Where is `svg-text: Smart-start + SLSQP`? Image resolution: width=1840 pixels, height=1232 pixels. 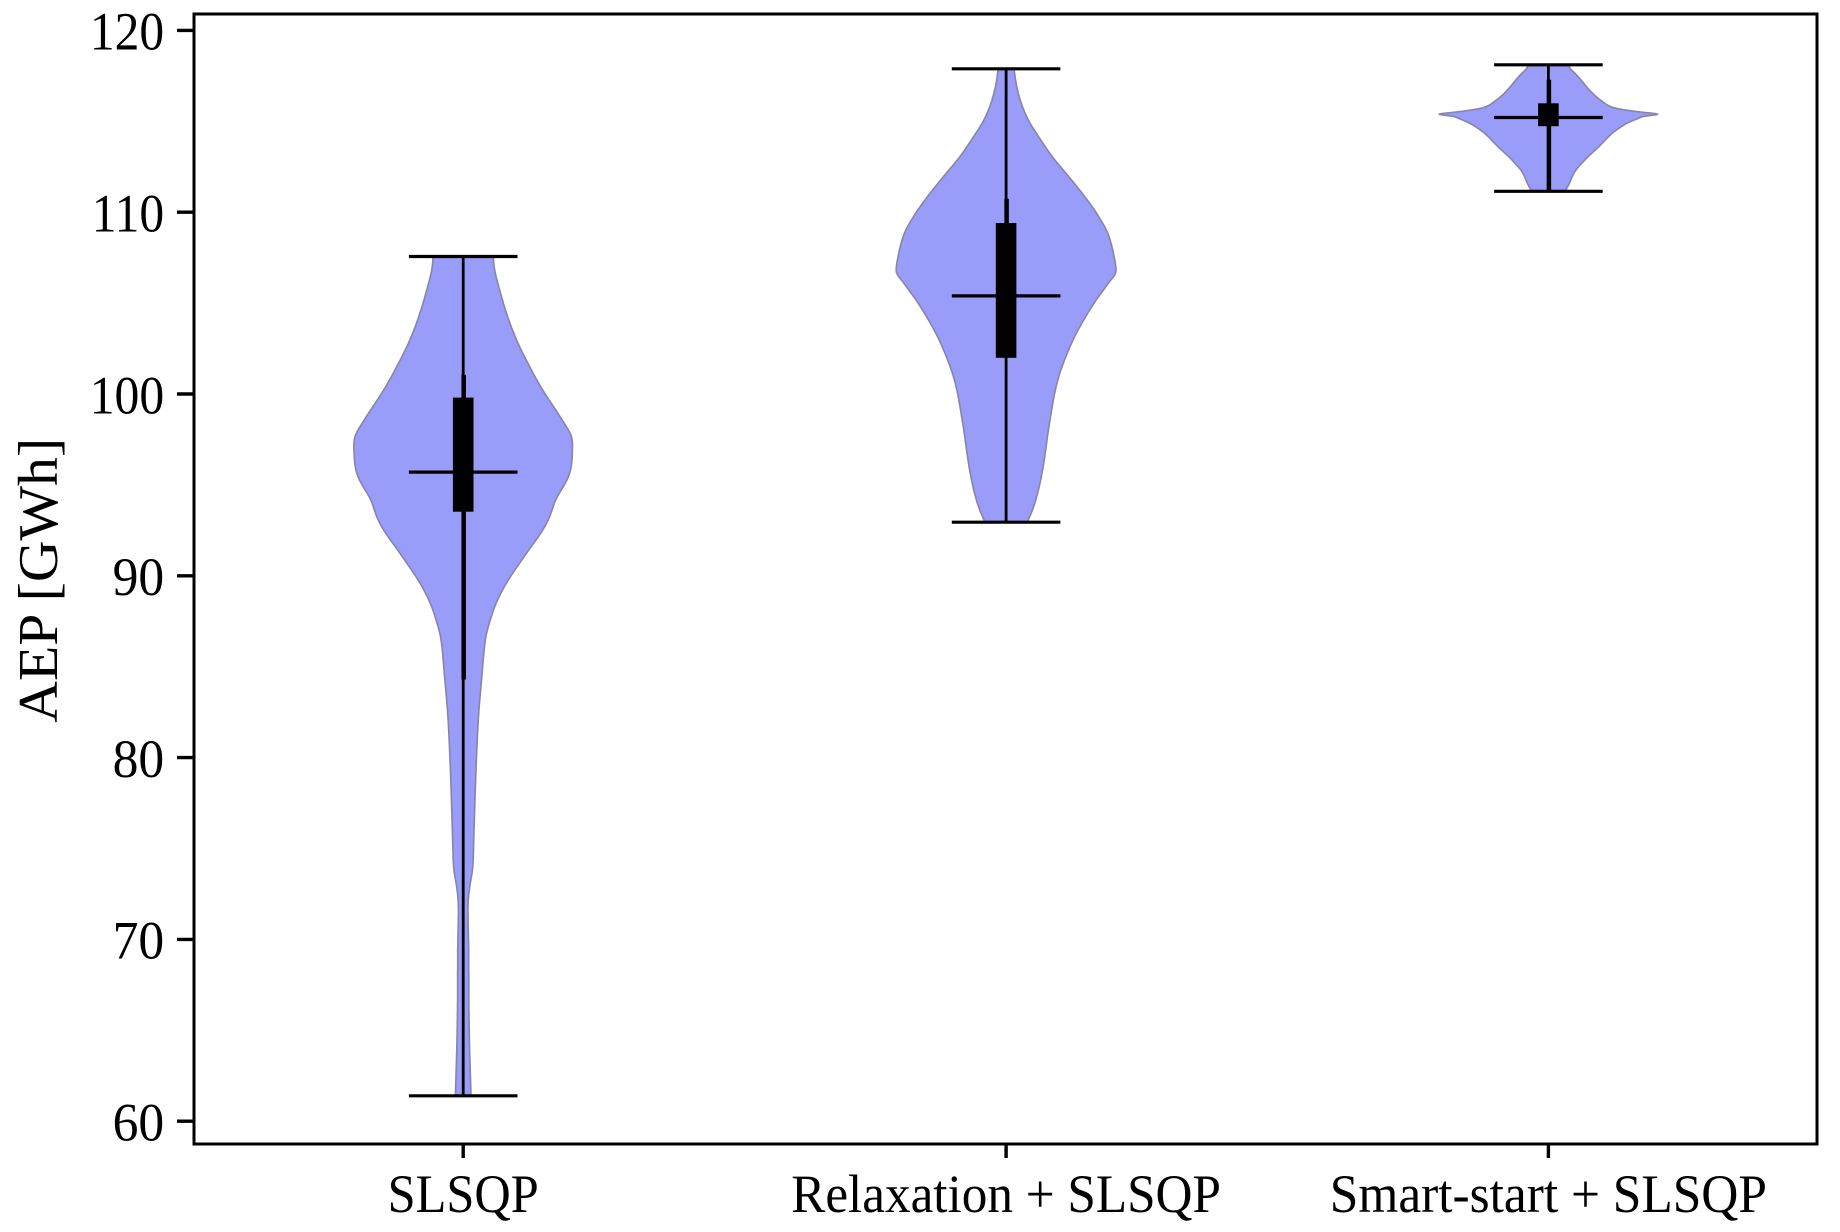
svg-text: Smart-start + SLSQP is located at coordinates (1548, 1194).